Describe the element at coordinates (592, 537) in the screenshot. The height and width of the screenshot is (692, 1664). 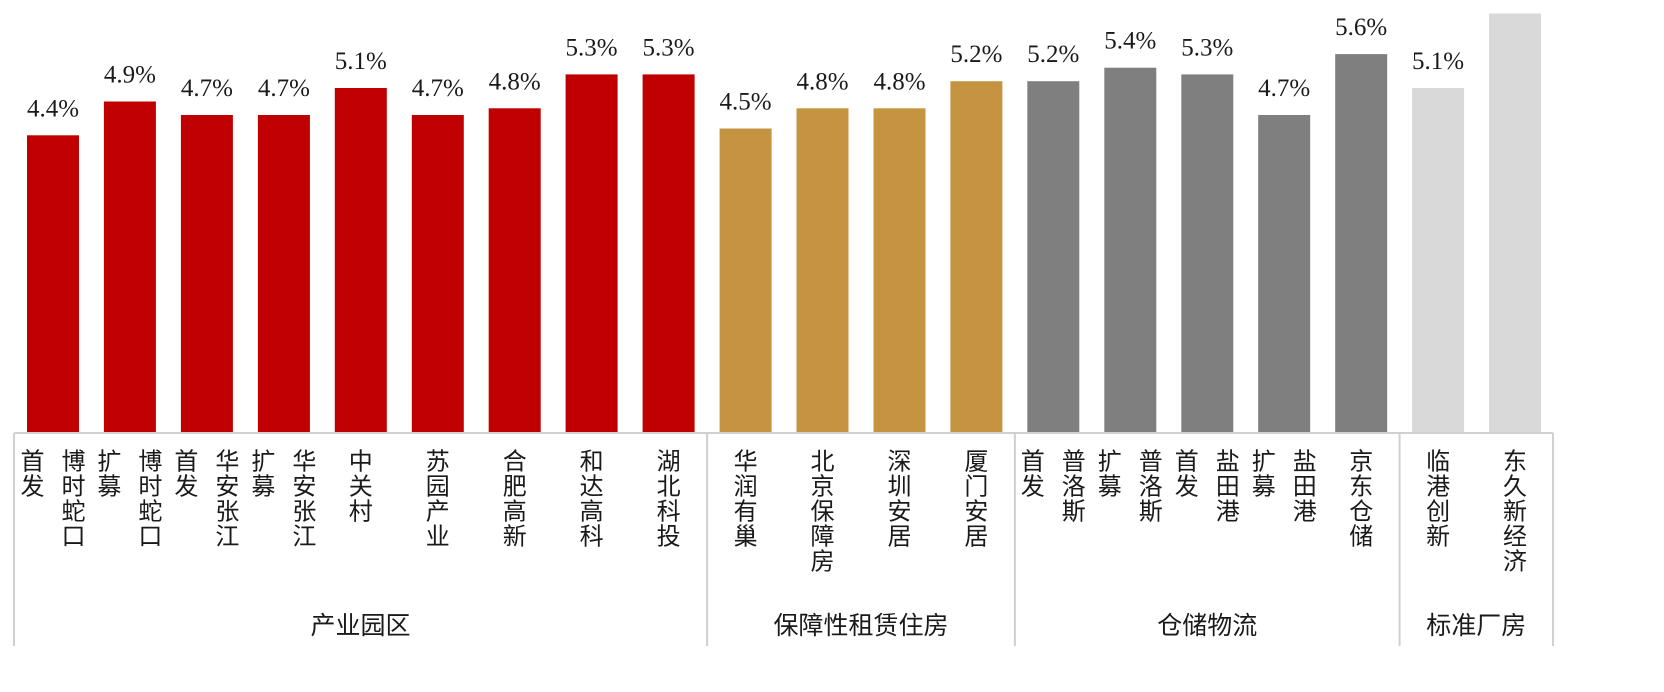
I see `category-label-char: 科` at that location.